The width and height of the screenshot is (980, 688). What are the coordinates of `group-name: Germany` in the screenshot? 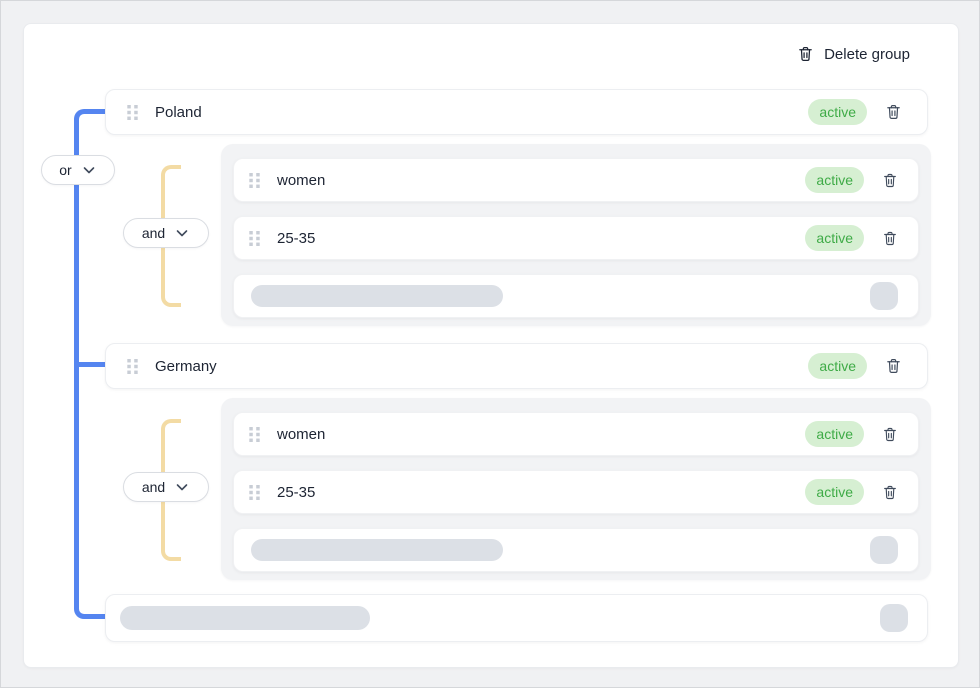 It's located at (186, 366).